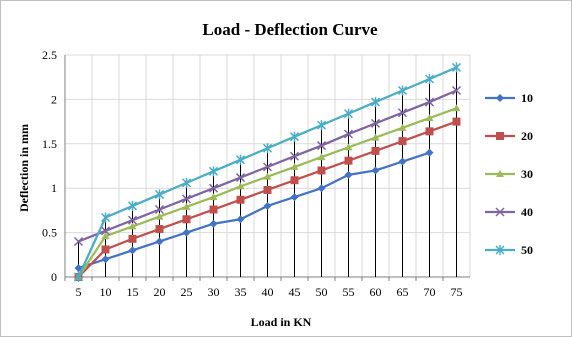 The height and width of the screenshot is (337, 572). What do you see at coordinates (214, 292) in the screenshot?
I see `x-tick-label: 30` at bounding box center [214, 292].